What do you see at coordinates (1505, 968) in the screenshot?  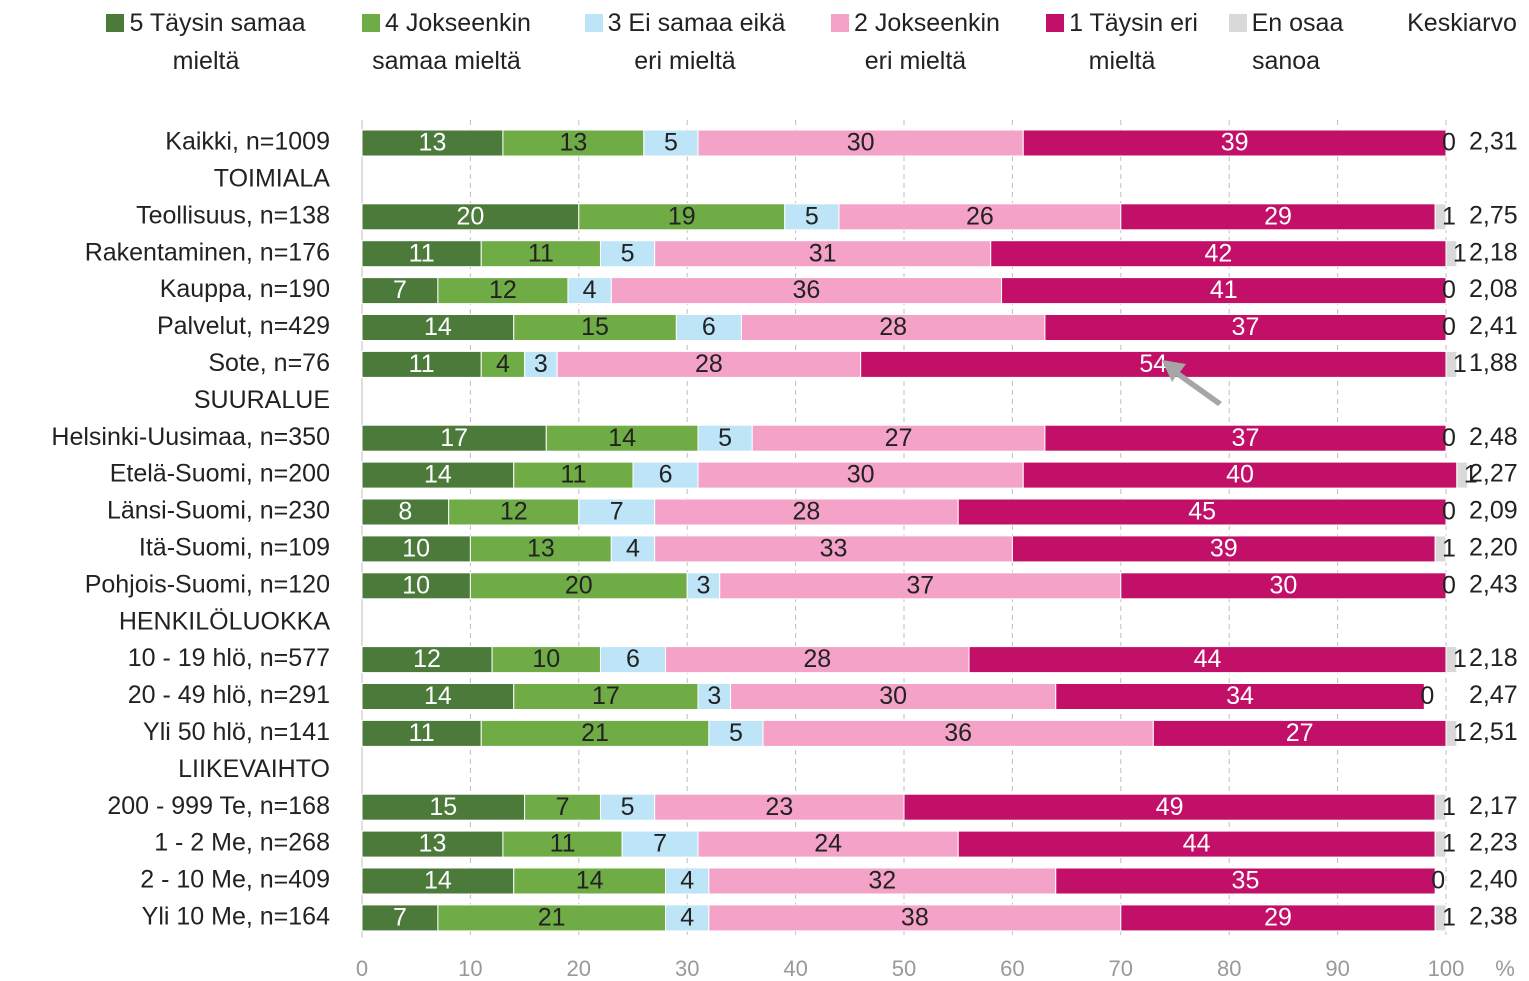 I see `x-axis-label: %` at bounding box center [1505, 968].